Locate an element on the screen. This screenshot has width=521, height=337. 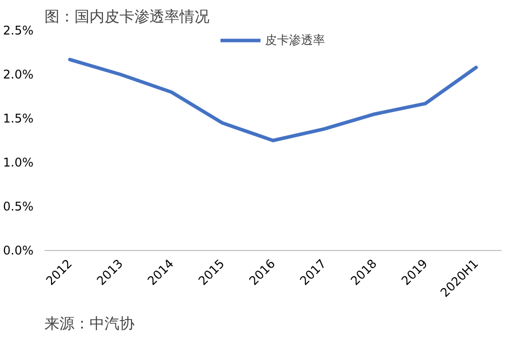
y-tick-label: 0.0% is located at coordinates (18, 251).